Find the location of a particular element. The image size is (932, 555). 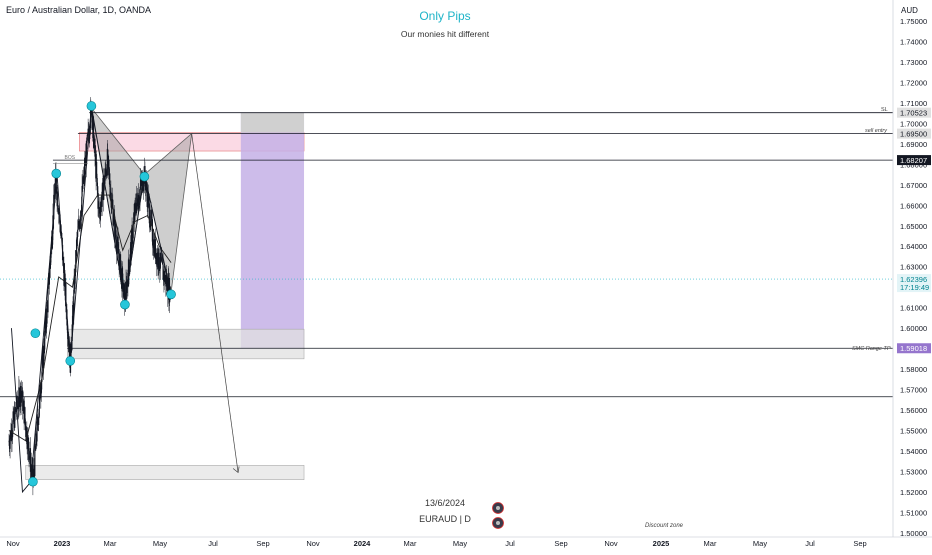

x-tick-label: 2025 is located at coordinates (661, 543).